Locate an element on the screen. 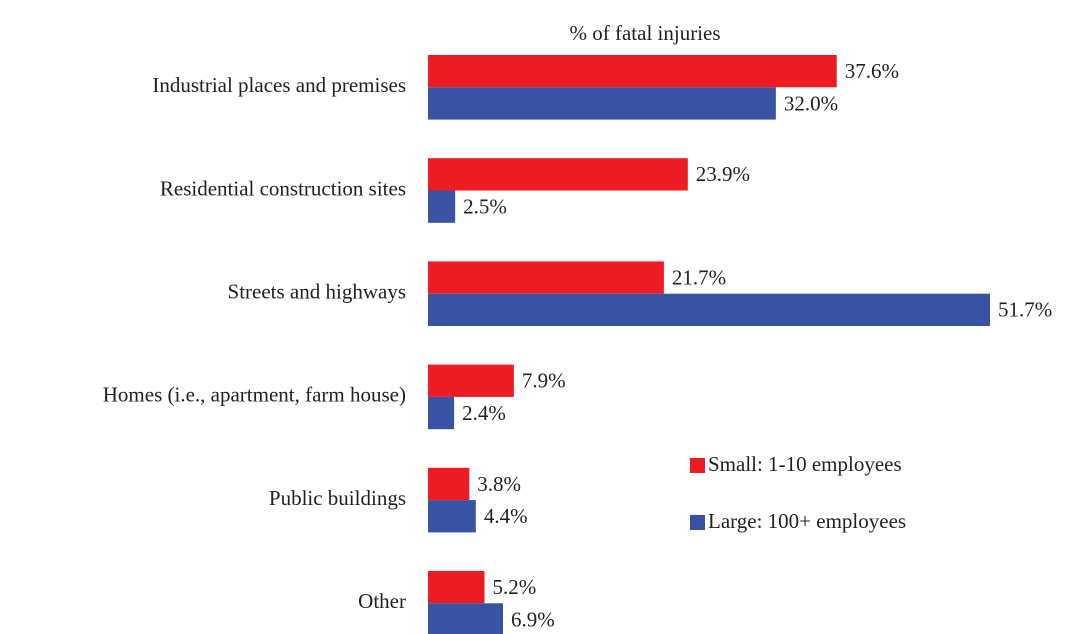  y-tick-label: Industrial places and premises is located at coordinates (279, 85).